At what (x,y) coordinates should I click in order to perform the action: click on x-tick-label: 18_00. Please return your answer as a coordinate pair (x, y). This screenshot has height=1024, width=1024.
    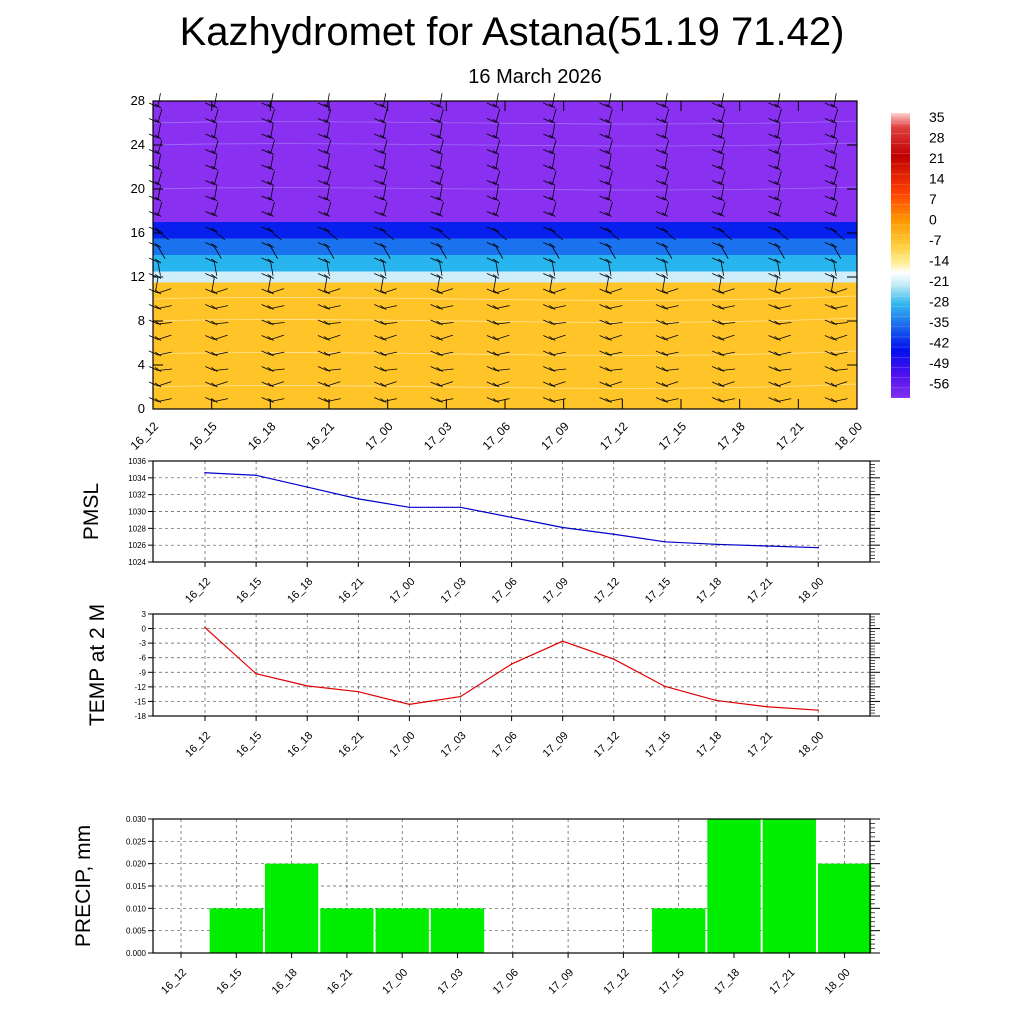
    Looking at the image, I should click on (811, 745).